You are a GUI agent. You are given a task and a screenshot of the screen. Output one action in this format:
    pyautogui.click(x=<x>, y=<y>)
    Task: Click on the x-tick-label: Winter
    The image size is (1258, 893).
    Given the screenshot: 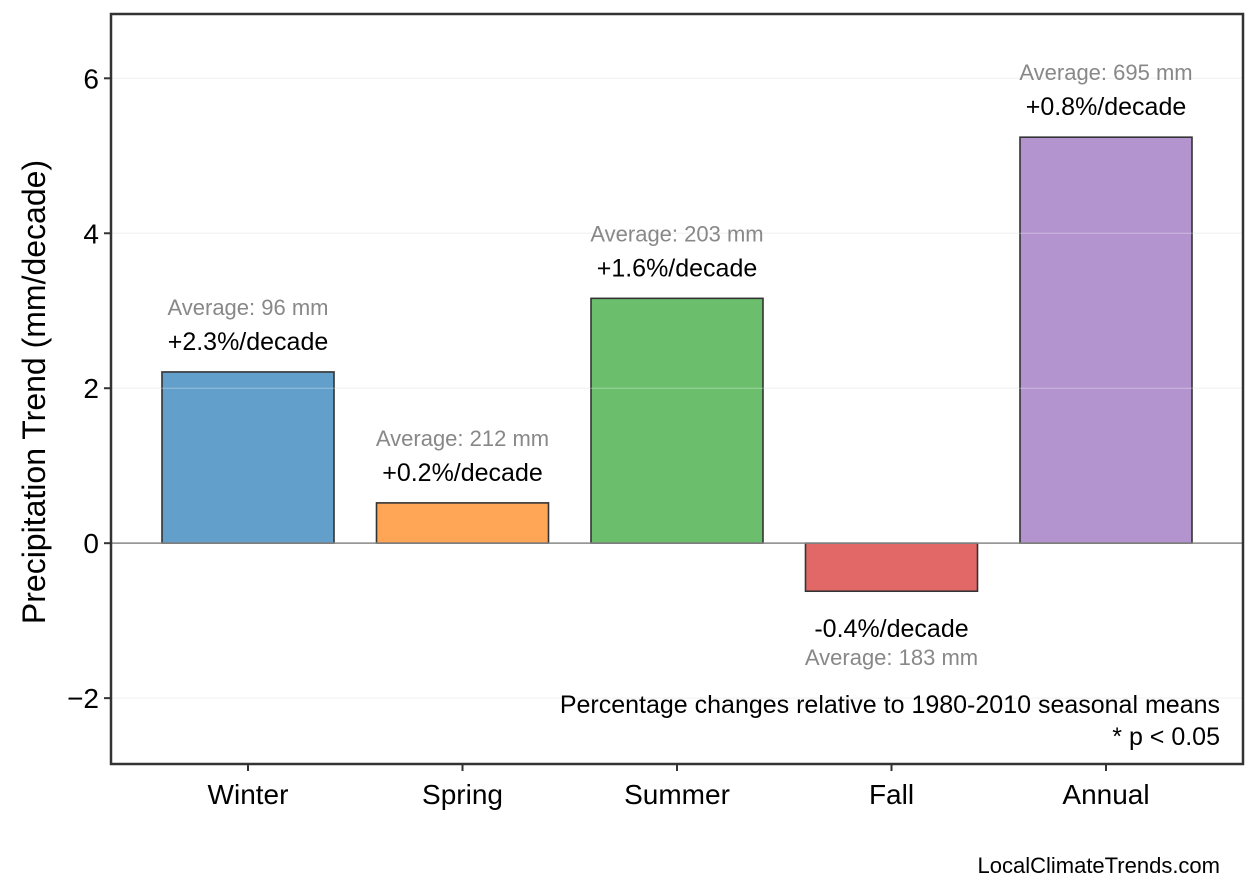 What is the action you would take?
    pyautogui.click(x=248, y=794)
    